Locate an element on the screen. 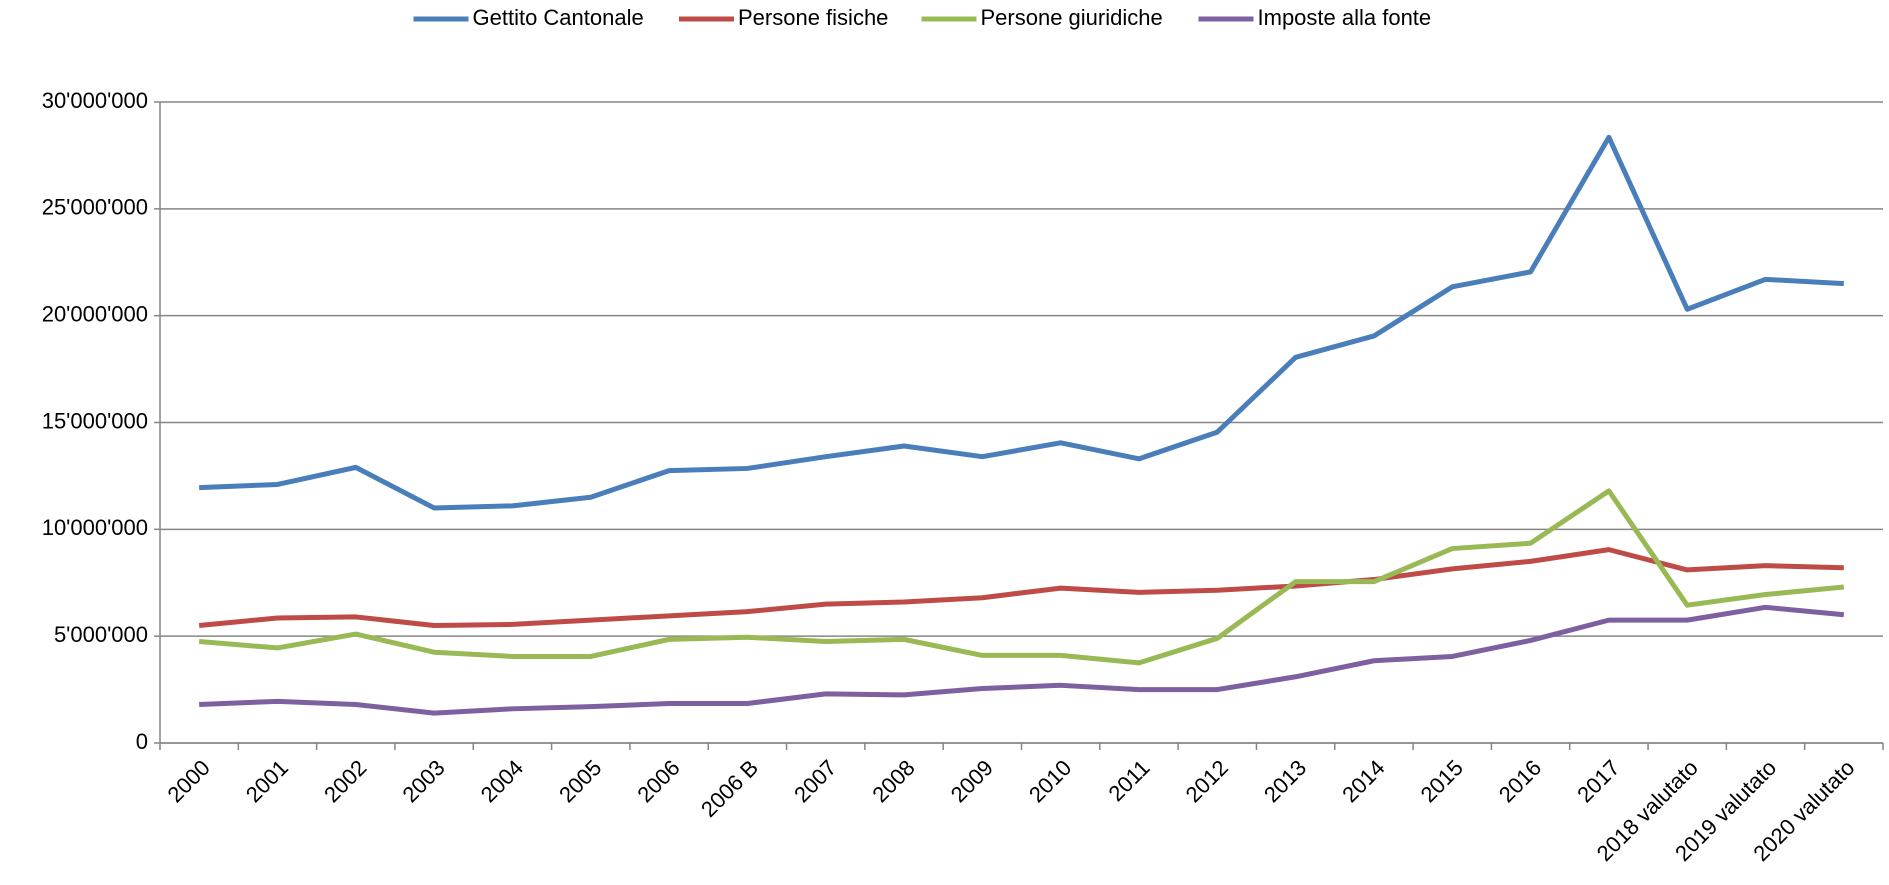 The height and width of the screenshot is (885, 1889). y-tick-label: 0 is located at coordinates (142, 741).